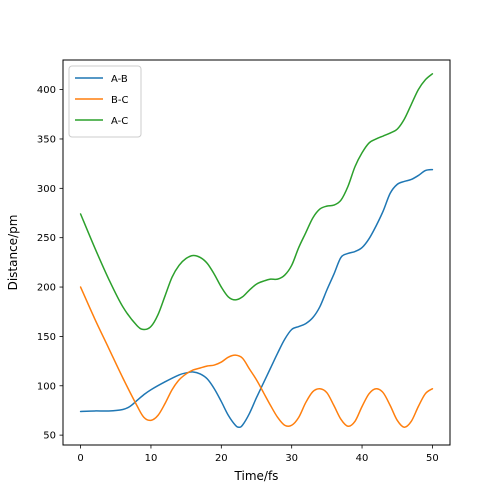 Image resolution: width=500 pixels, height=500 pixels. I want to click on legend: A-B B-C A-C, so click(105, 101).